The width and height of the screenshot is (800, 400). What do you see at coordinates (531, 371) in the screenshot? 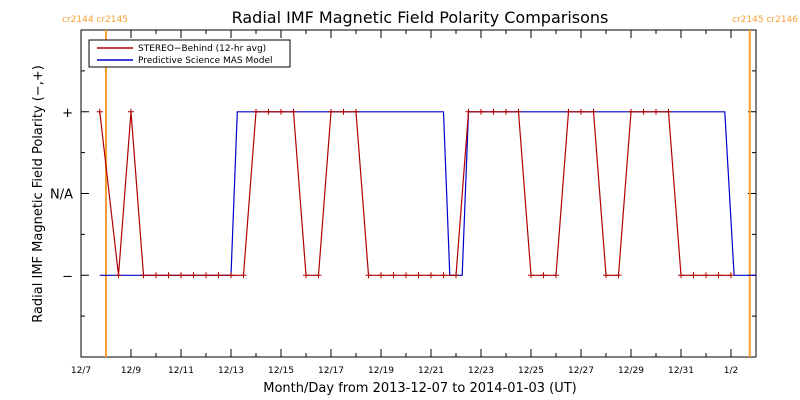
I see `x-tick-label: 12/25` at bounding box center [531, 371].